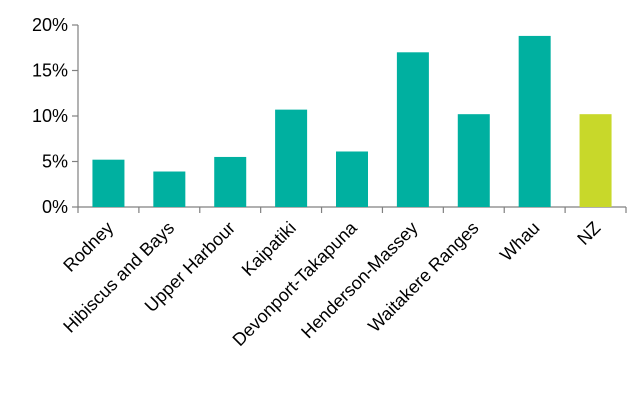  Describe the element at coordinates (169, 189) in the screenshot. I see `bar-hibiscus-and-bays` at that location.